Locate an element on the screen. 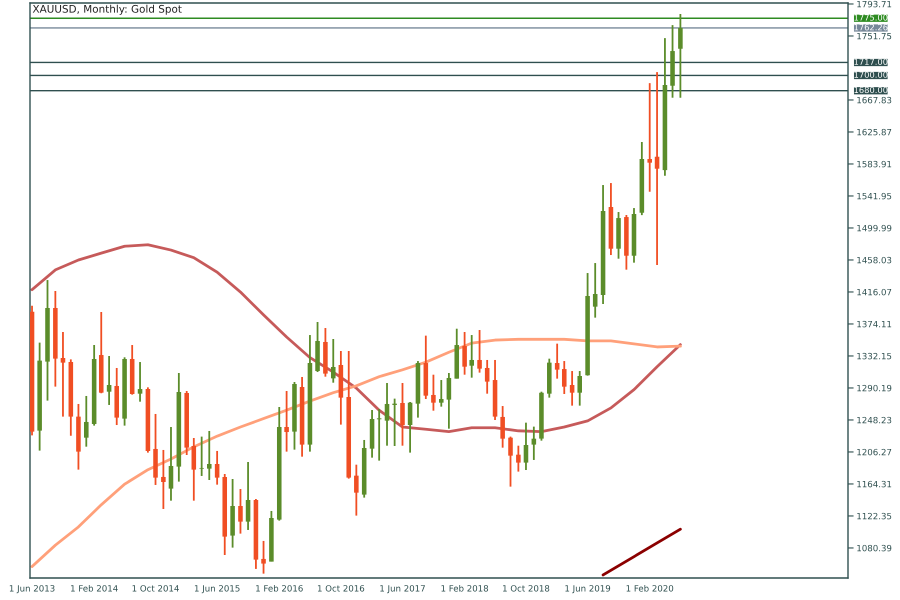  y-tick-label: 1080.39 is located at coordinates (874, 548).